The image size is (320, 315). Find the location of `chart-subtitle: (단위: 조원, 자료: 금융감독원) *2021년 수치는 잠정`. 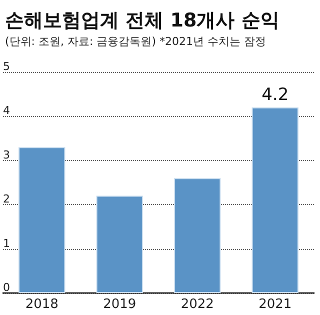

chart-subtitle: (단위: 조원, 자료: 금융감독원) *2021년 수치는 잠정 is located at coordinates (135, 41).